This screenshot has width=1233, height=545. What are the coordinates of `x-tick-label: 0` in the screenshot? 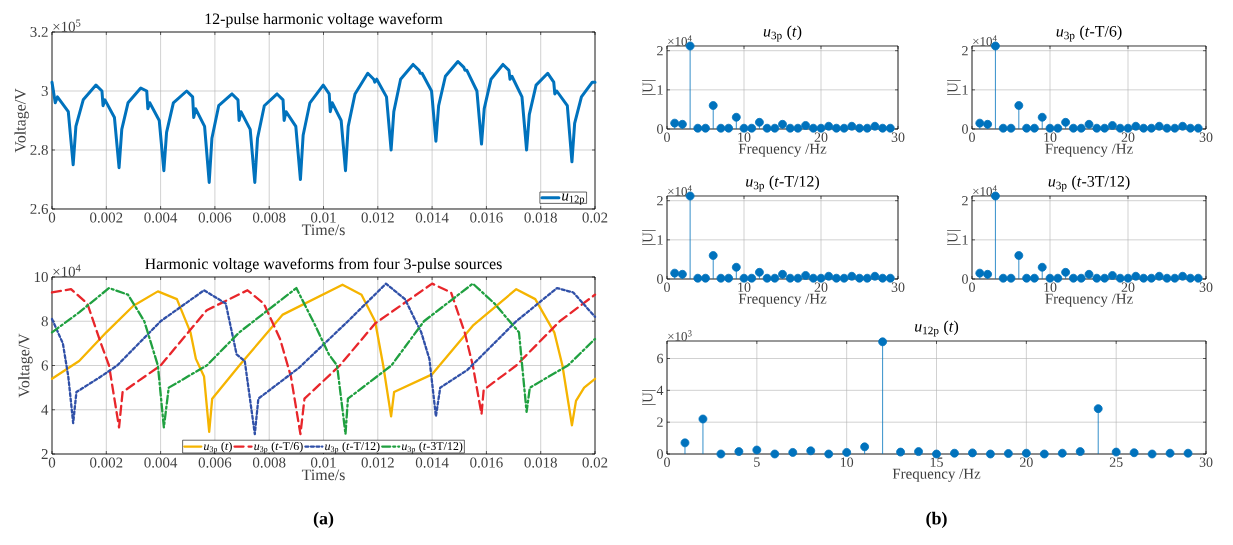 It's located at (972, 137).